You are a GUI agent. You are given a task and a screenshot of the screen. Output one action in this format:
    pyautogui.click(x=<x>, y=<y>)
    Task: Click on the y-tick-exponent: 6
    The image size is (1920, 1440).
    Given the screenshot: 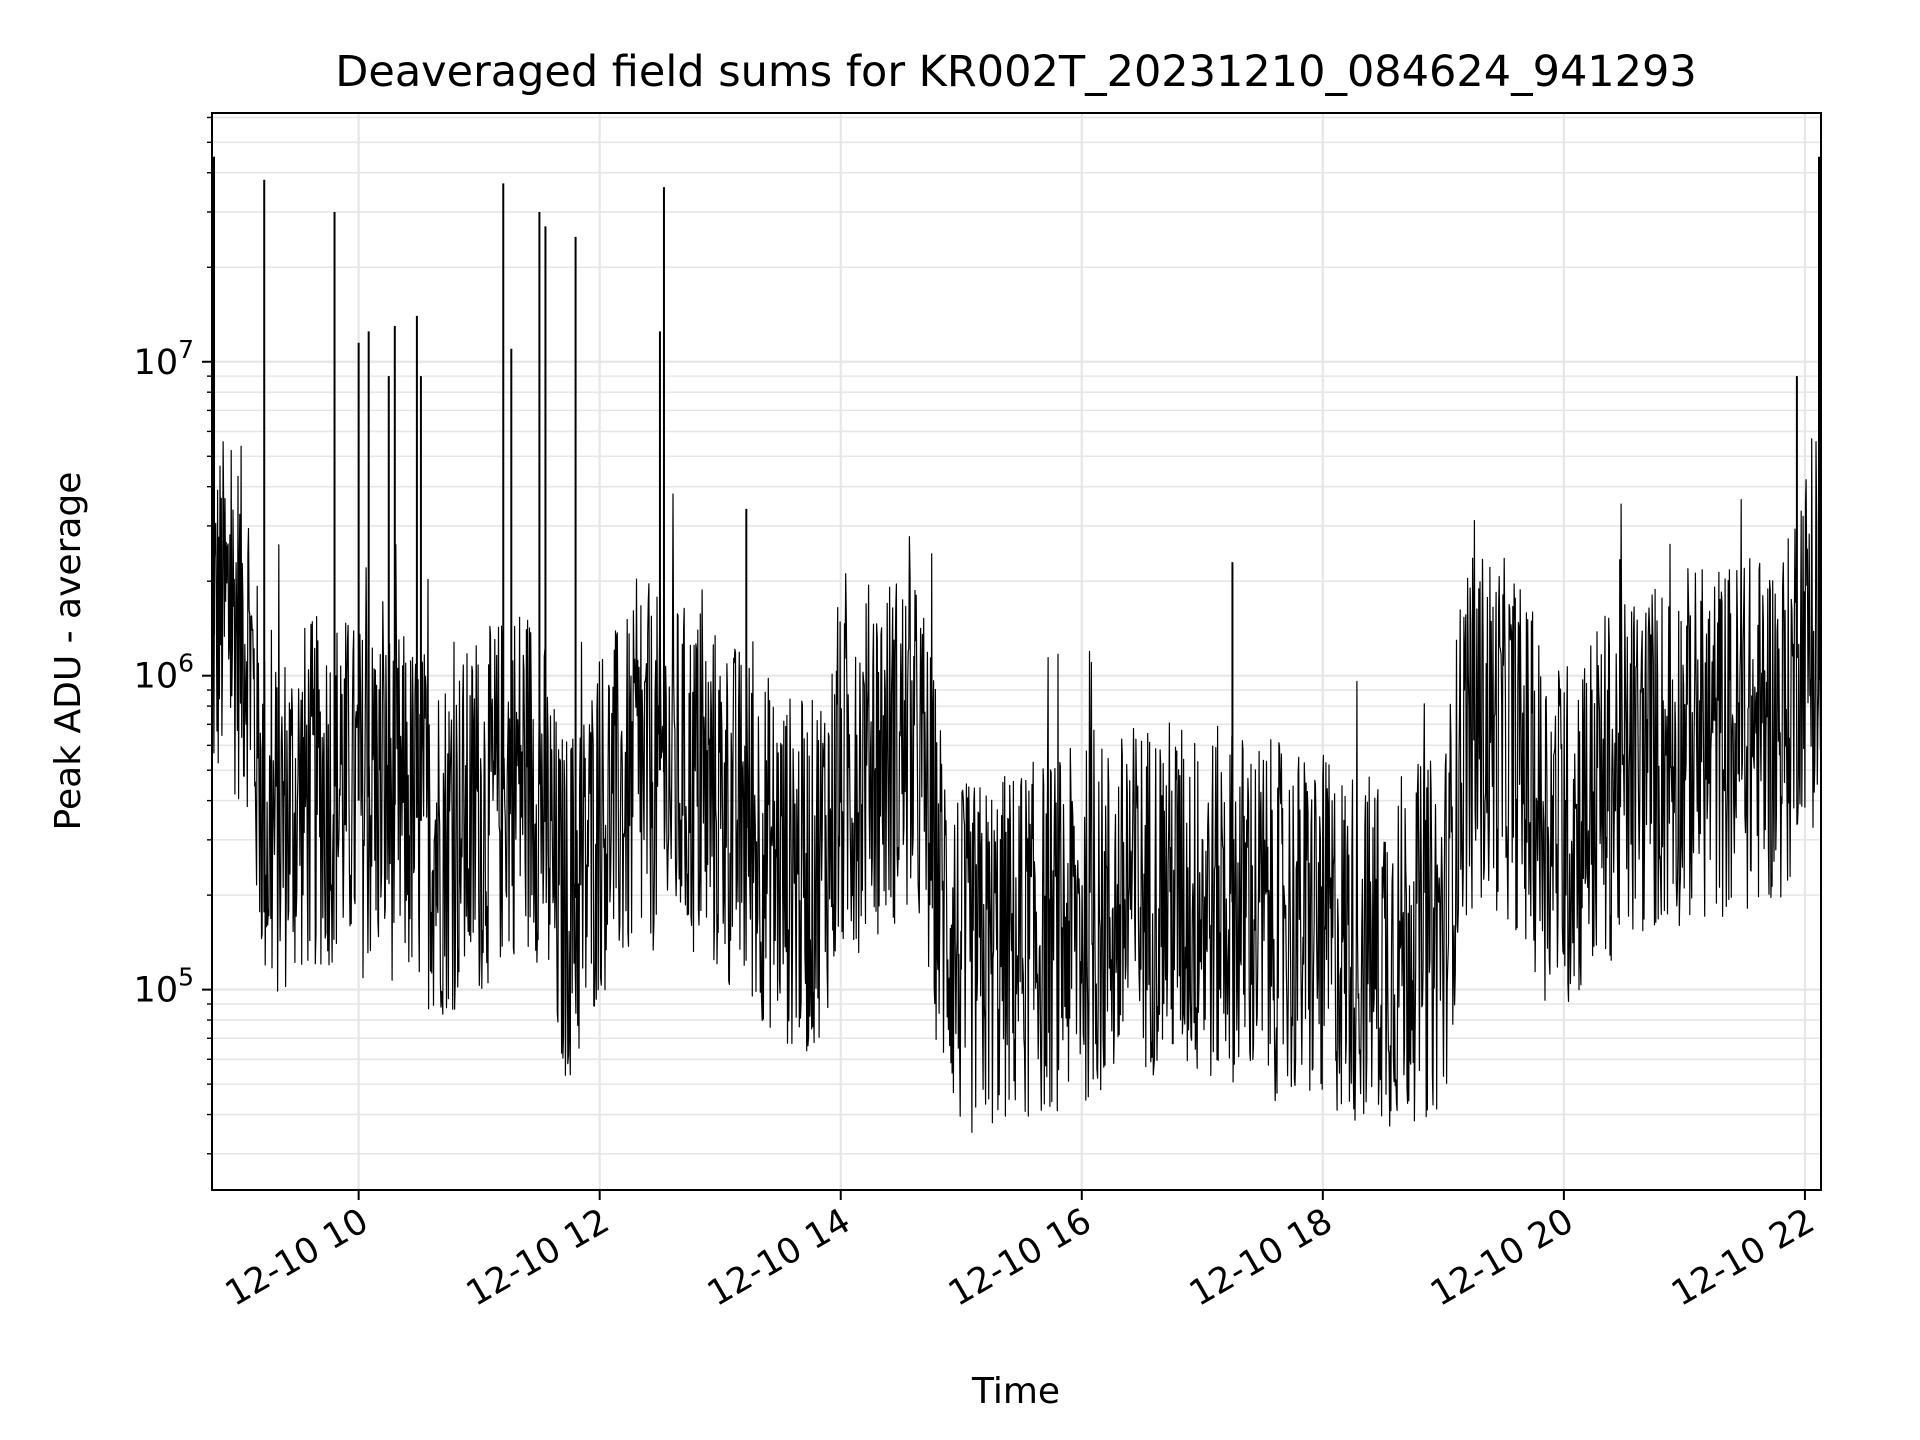 What is the action you would take?
    pyautogui.click(x=186, y=663)
    